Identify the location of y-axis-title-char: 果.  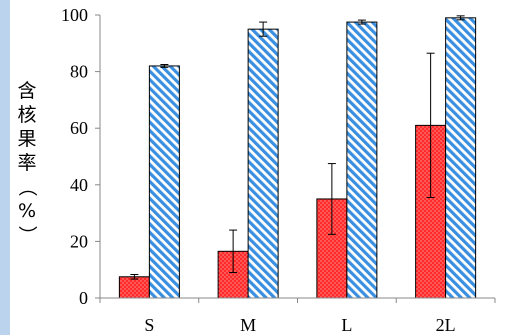
(26, 139).